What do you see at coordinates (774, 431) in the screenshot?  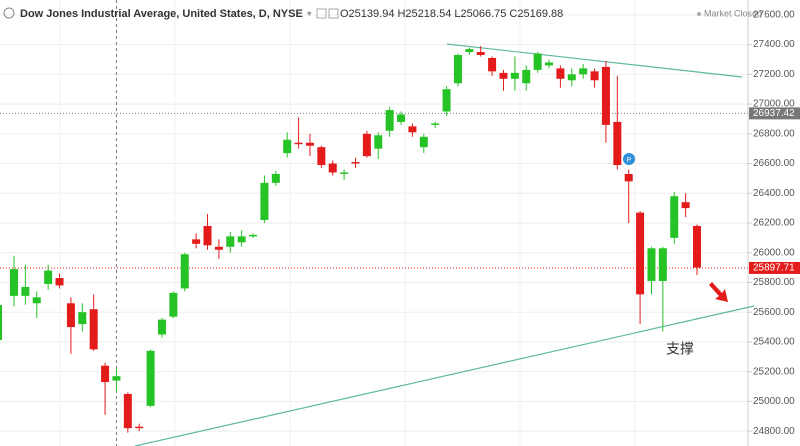 I see `y-tick-label: 24800.00` at bounding box center [774, 431].